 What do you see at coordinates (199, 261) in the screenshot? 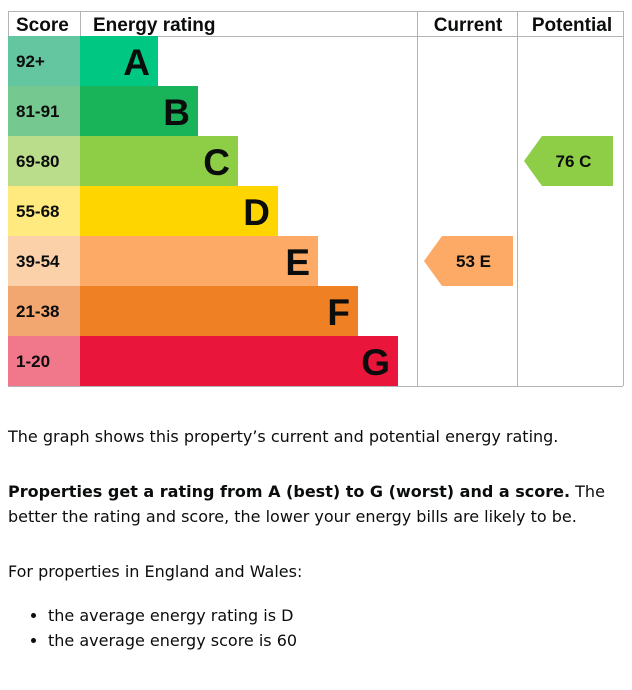
I see `band-bar-e` at bounding box center [199, 261].